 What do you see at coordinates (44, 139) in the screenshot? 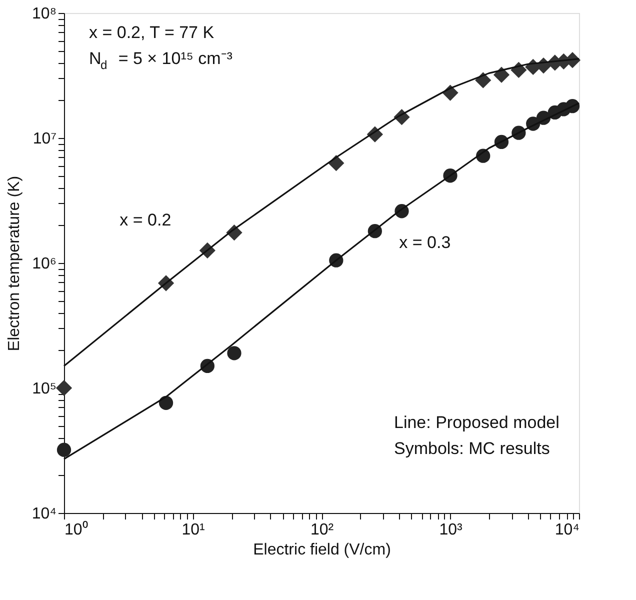
I see `y-tick-label: 10⁷` at bounding box center [44, 139].